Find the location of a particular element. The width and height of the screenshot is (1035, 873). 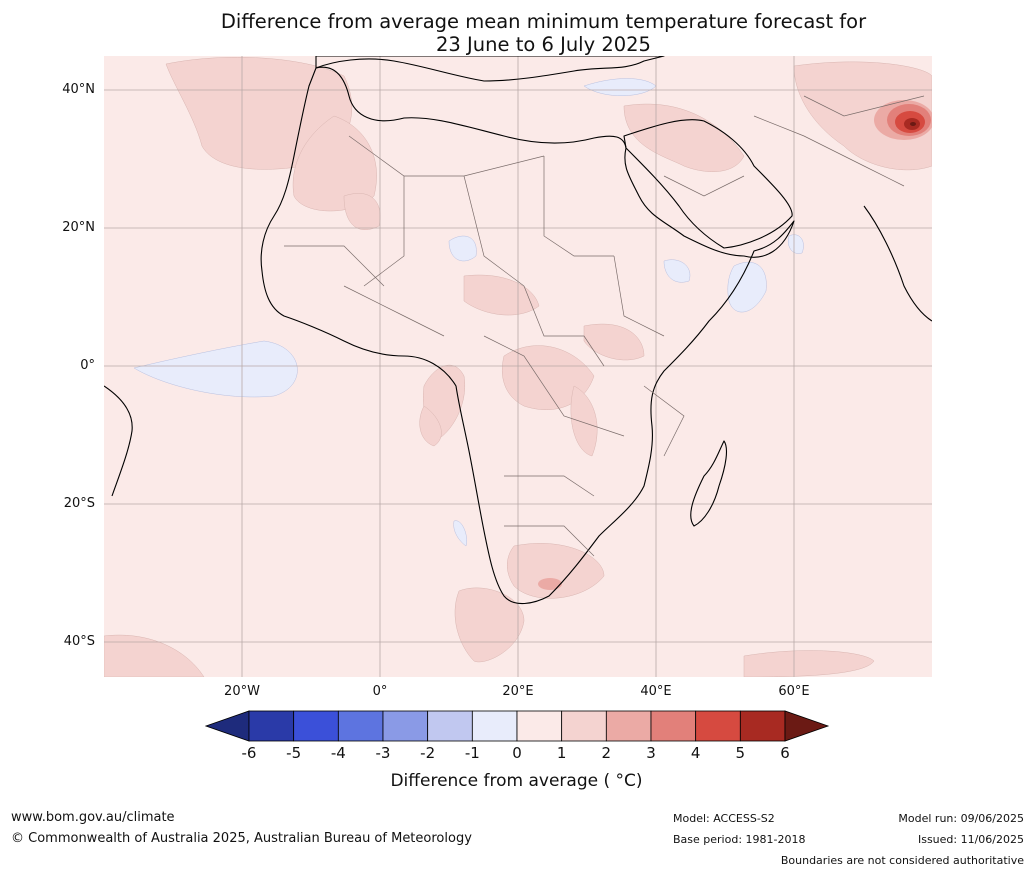

footer-url: www.bom.gov.au/climate is located at coordinates (93, 817).